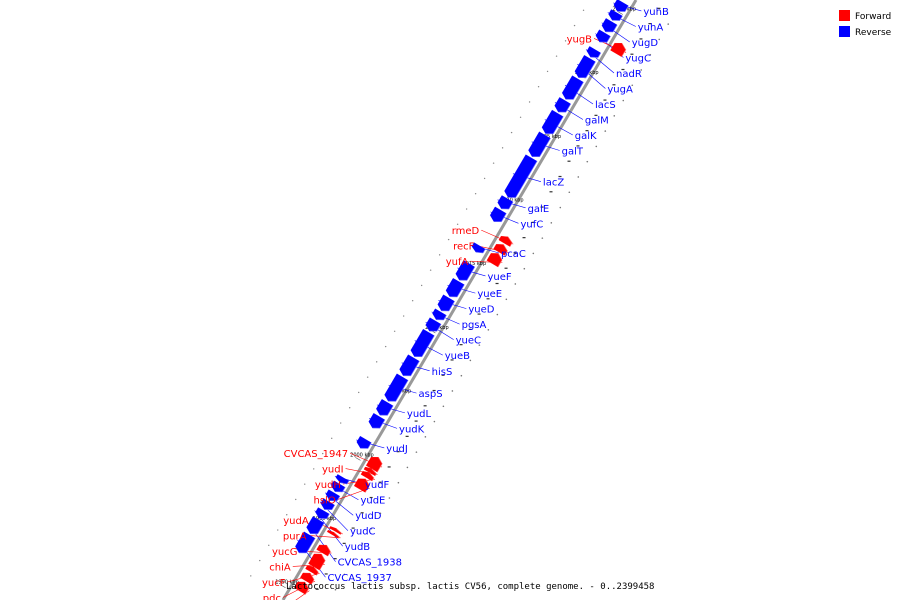  What do you see at coordinates (285, 552) in the screenshot?
I see `gene-label-yucG: yucG` at bounding box center [285, 552].